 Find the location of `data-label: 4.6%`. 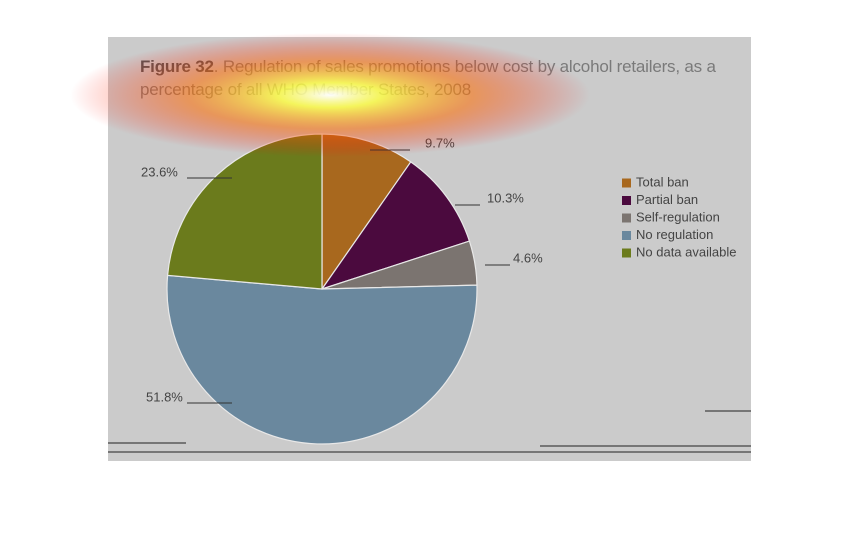

data-label: 4.6% is located at coordinates (528, 257).